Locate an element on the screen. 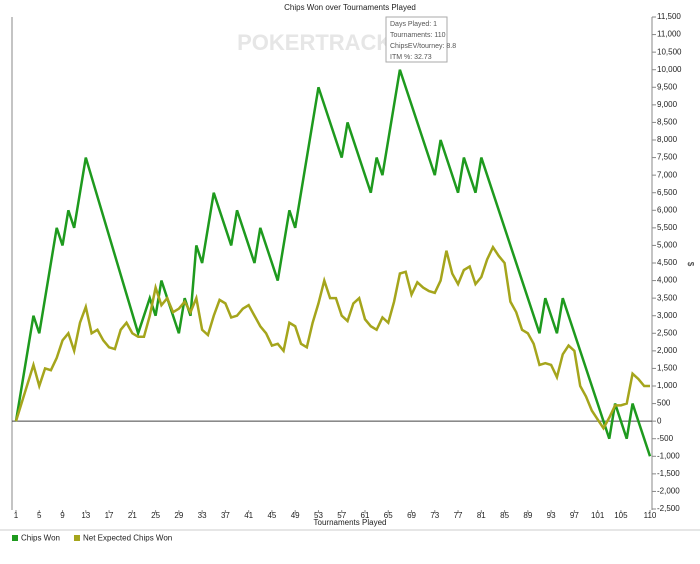  x-tick-label: 81 is located at coordinates (481, 515).